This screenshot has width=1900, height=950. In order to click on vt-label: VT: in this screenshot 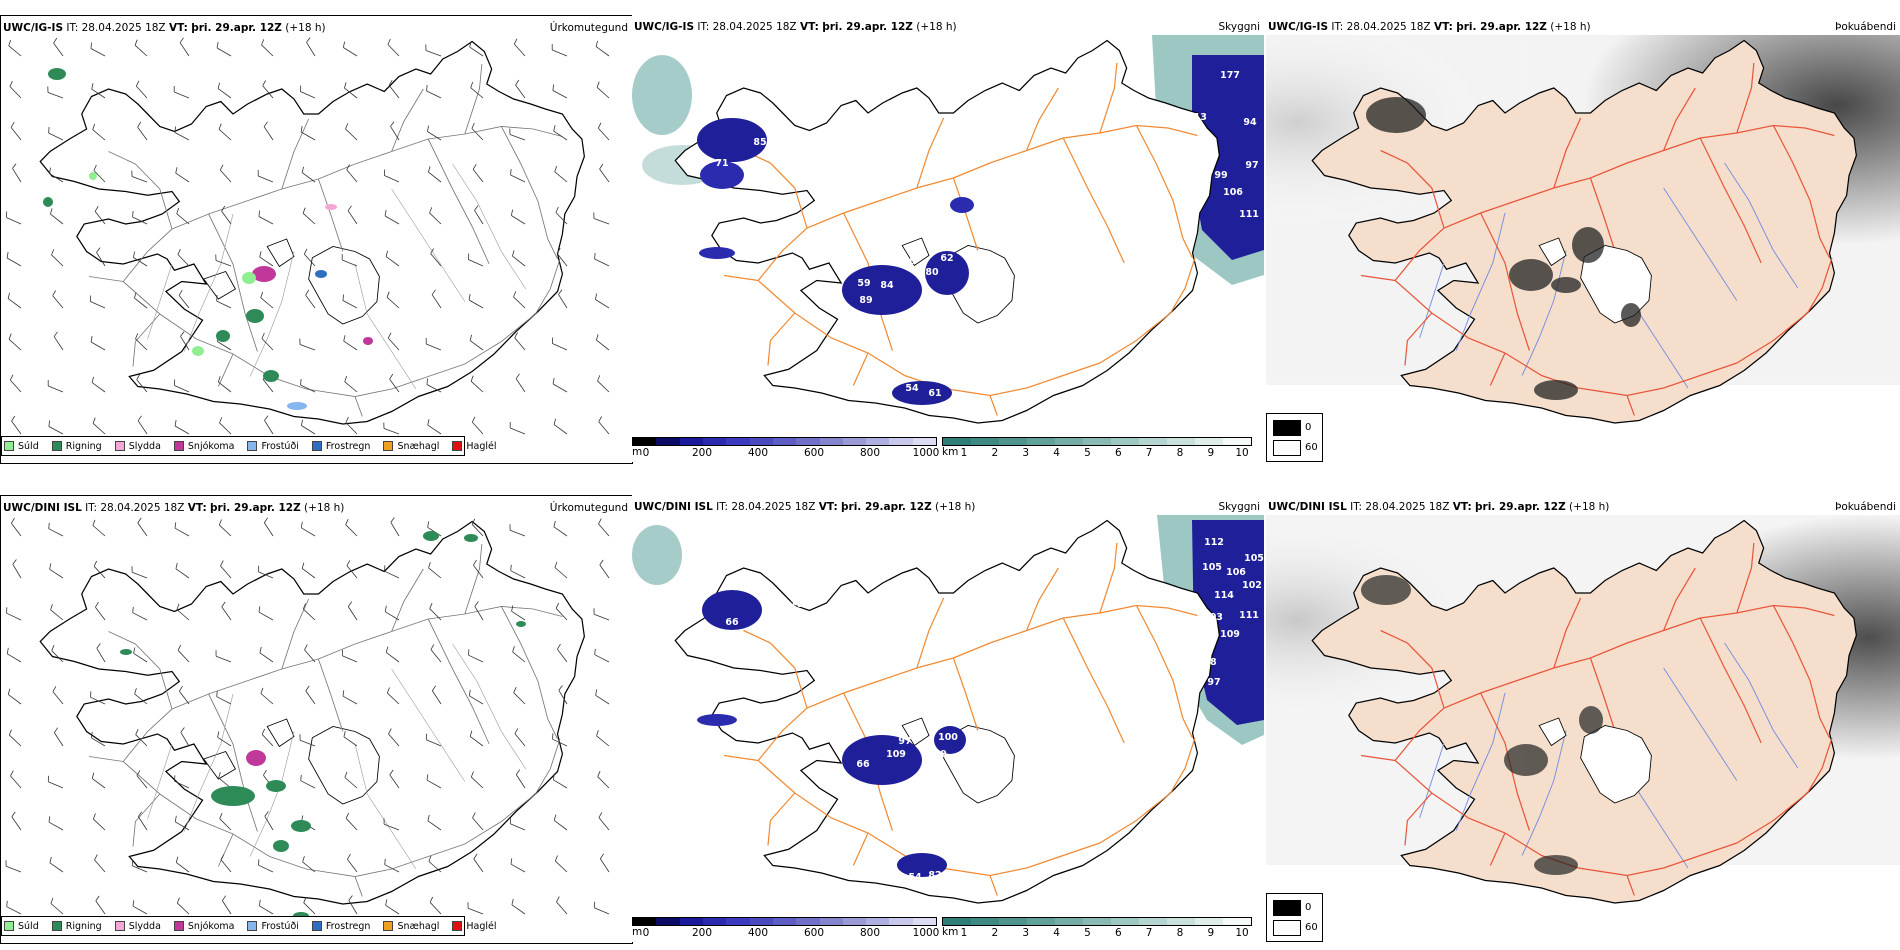, I will do `click(178, 28)`.